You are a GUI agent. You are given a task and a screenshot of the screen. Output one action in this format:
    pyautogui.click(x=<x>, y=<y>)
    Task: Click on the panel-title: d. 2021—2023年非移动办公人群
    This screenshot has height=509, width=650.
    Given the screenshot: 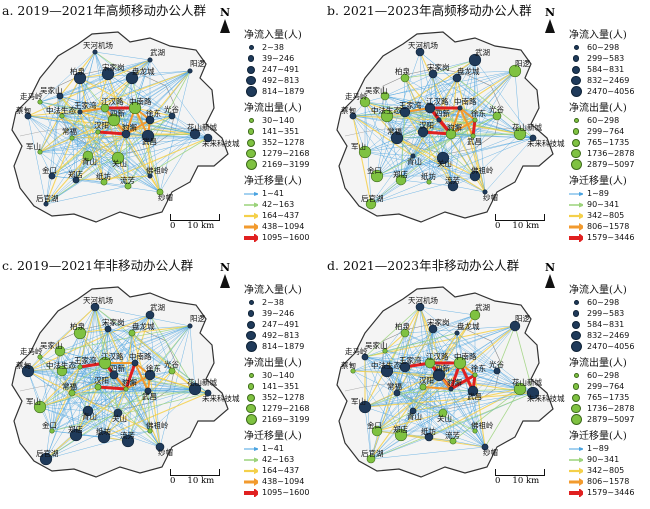 What is the action you would take?
    pyautogui.click(x=423, y=265)
    